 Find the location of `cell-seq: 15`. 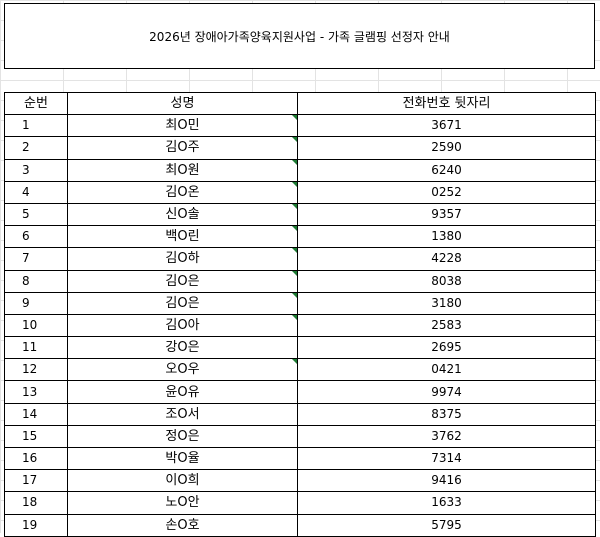

cell-seq: 15 is located at coordinates (36, 436).